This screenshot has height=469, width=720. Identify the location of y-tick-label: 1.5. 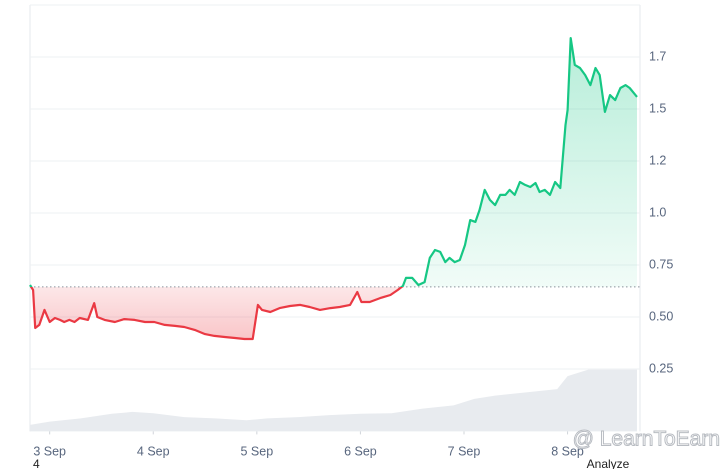
(657, 108).